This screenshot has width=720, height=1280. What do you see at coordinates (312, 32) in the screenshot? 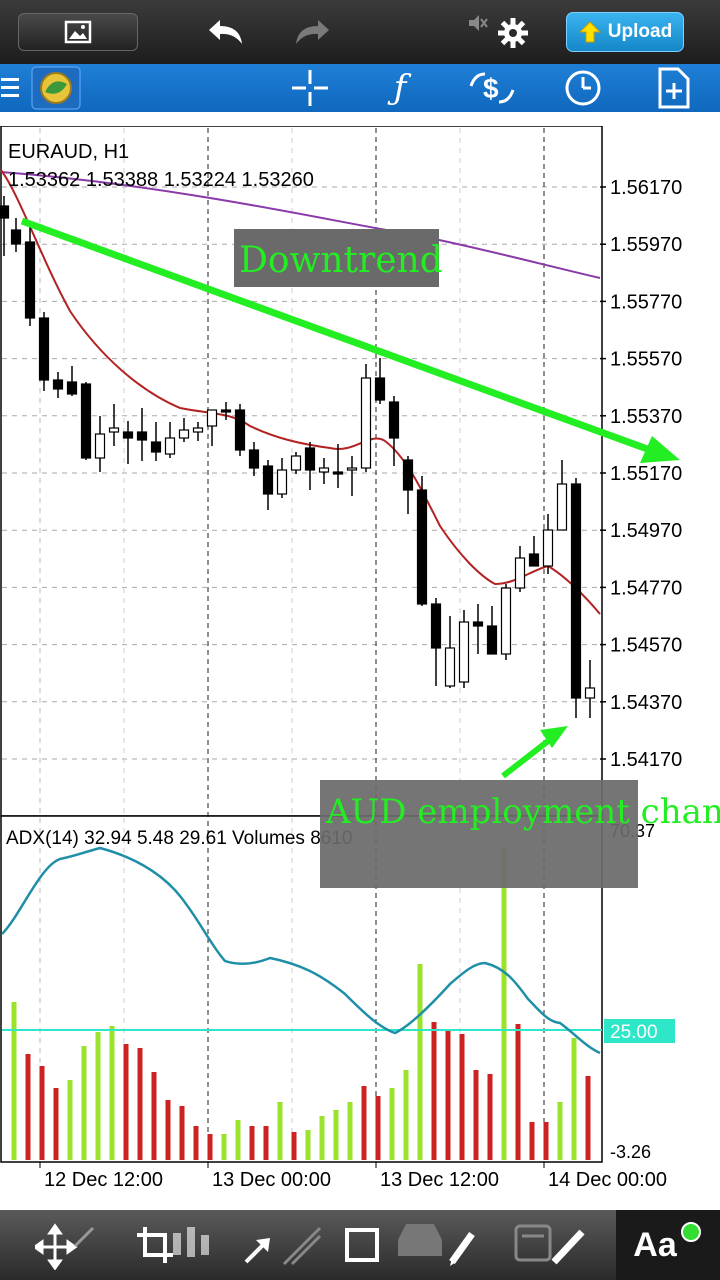
I see `redo-icon` at bounding box center [312, 32].